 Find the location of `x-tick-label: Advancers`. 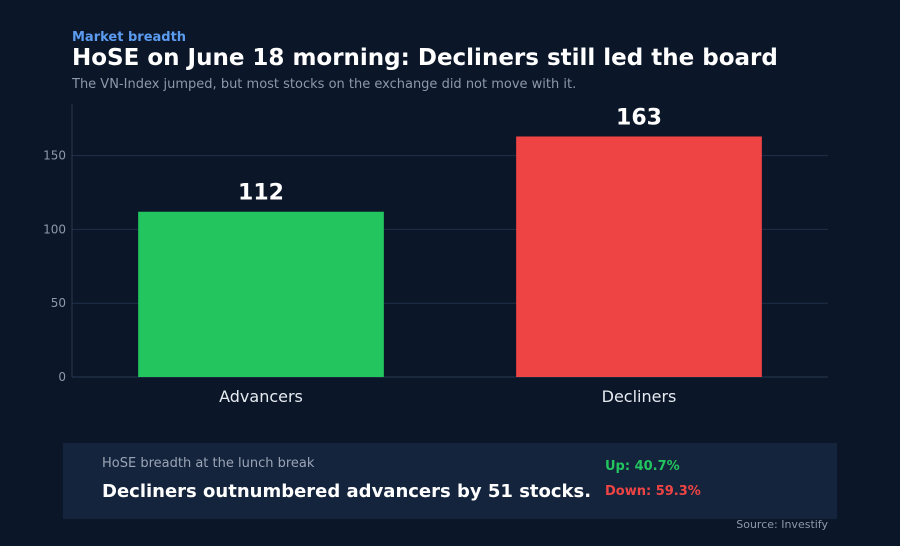

x-tick-label: Advancers is located at coordinates (261, 396).